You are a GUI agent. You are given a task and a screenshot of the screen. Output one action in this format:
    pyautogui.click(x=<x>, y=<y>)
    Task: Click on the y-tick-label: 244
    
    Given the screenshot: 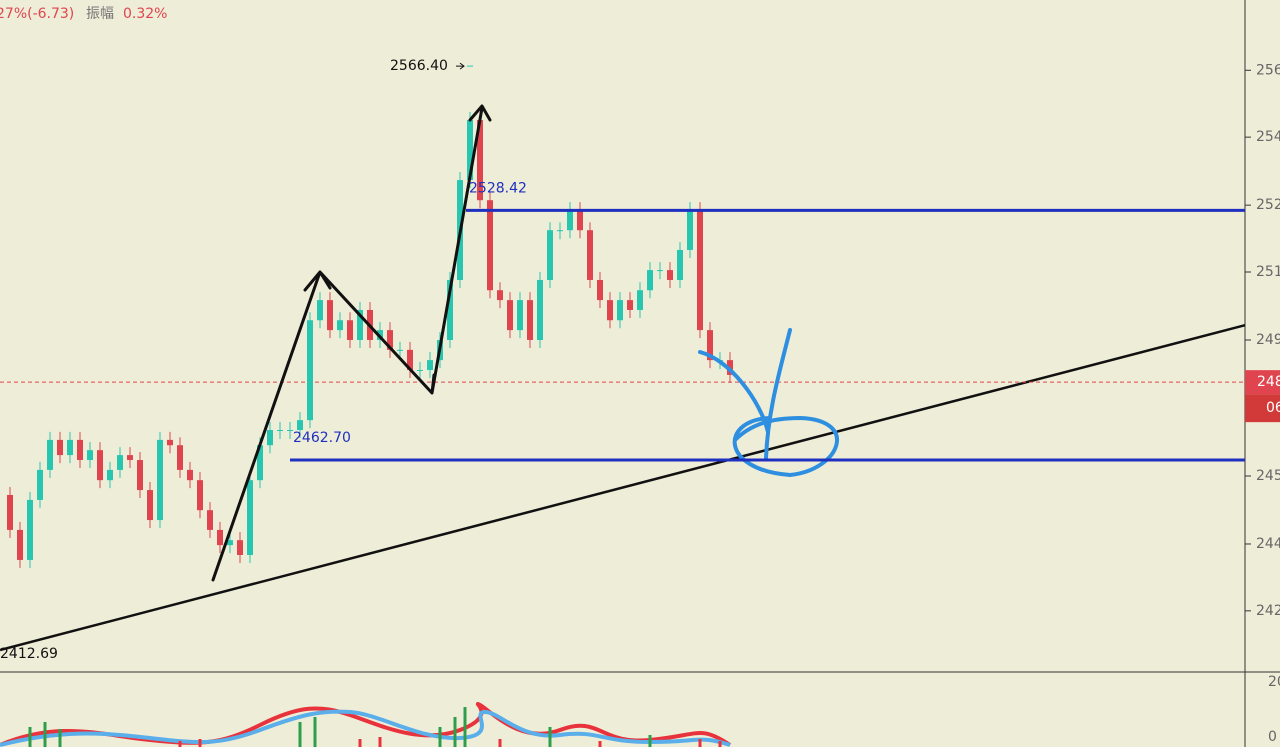 What is the action you would take?
    pyautogui.click(x=1268, y=544)
    